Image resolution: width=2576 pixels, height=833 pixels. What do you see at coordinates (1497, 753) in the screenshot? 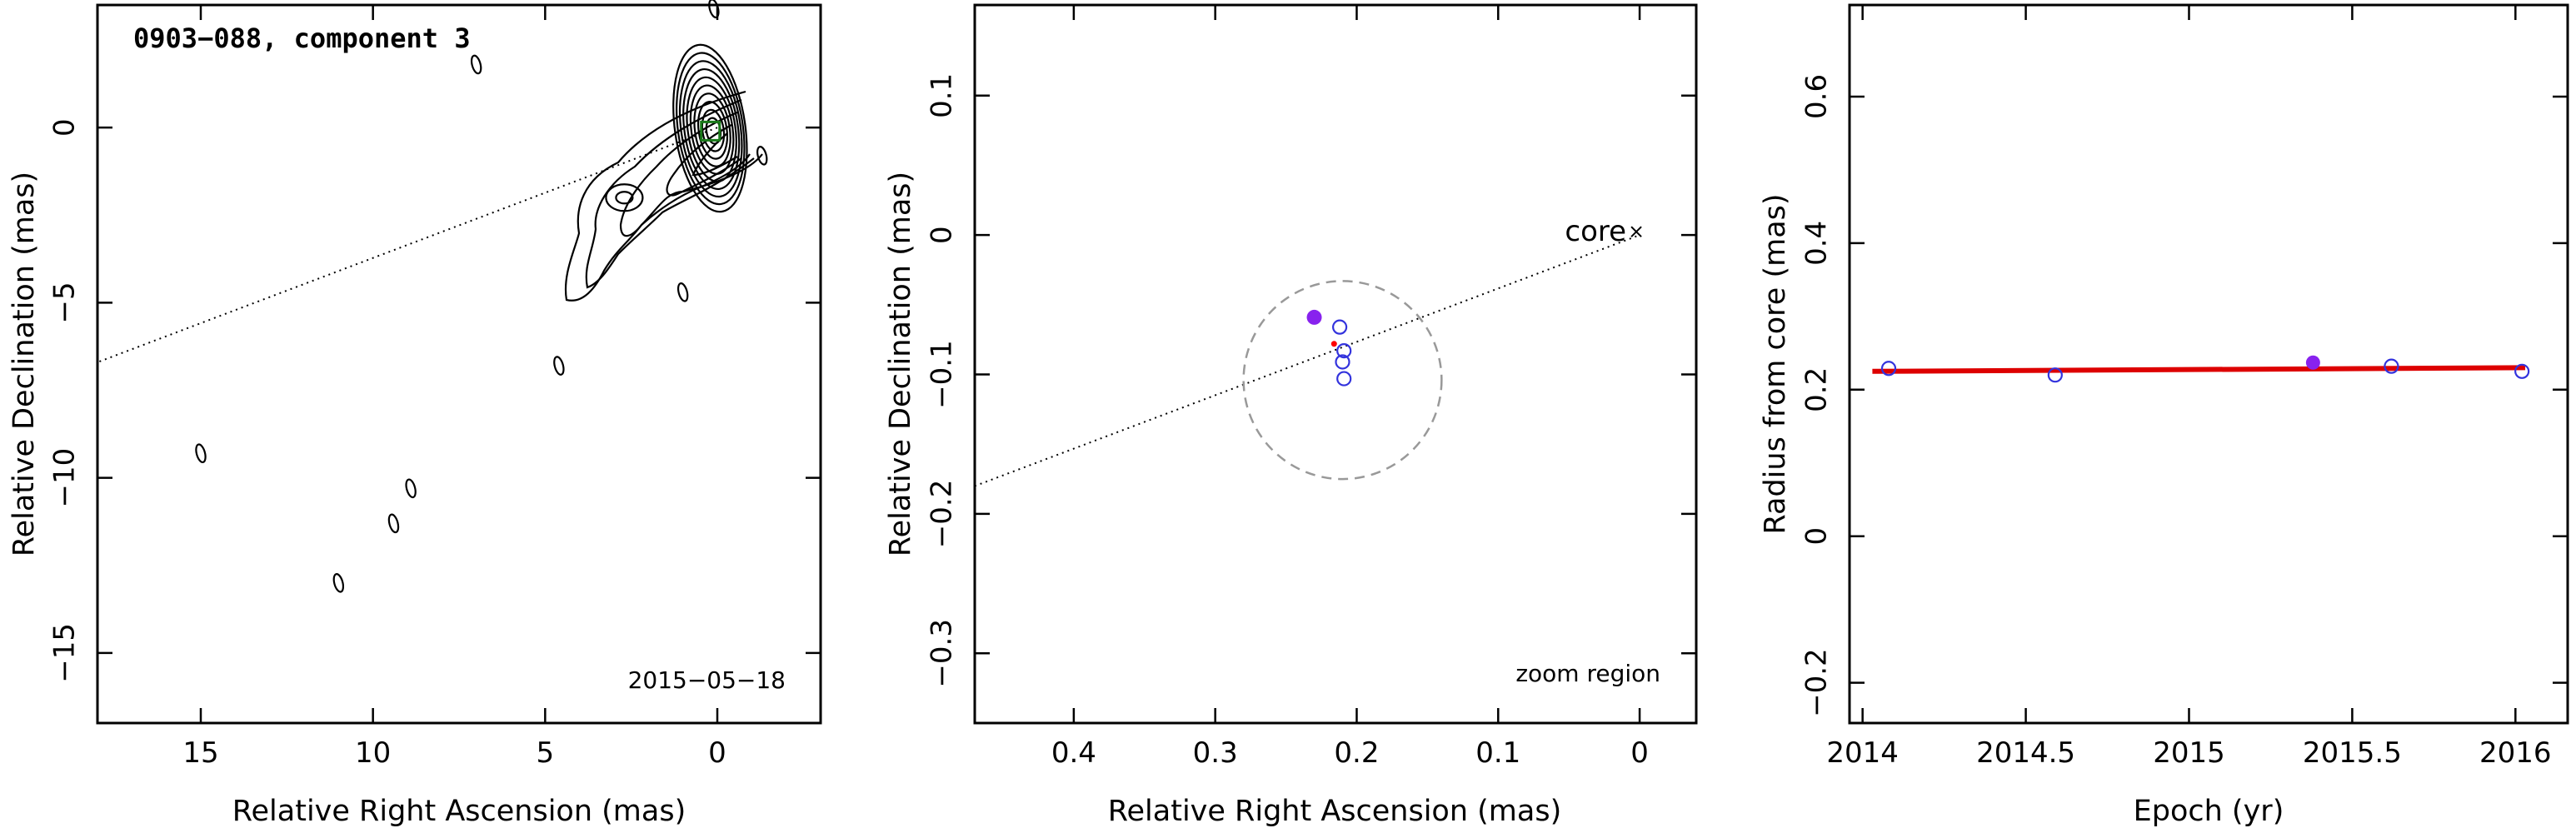
I see `zoom-scatter-x-tick-label: 0.1` at bounding box center [1497, 753].